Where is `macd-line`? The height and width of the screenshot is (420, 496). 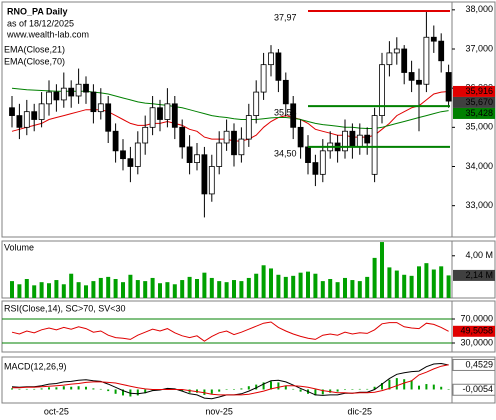 macd-line is located at coordinates (230, 380).